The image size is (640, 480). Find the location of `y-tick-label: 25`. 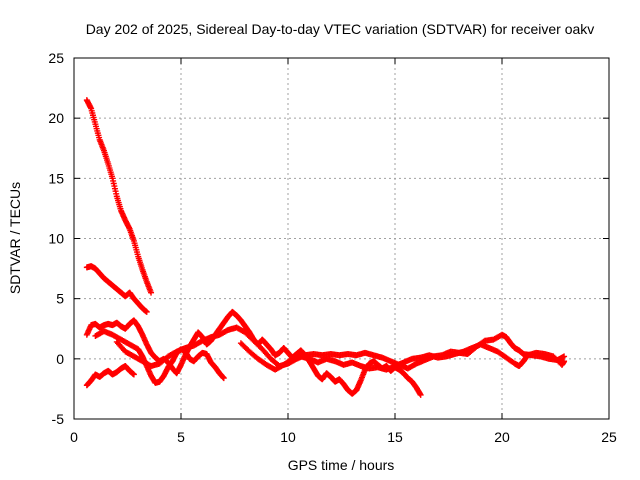

y-tick-label: 25 is located at coordinates (56, 58).